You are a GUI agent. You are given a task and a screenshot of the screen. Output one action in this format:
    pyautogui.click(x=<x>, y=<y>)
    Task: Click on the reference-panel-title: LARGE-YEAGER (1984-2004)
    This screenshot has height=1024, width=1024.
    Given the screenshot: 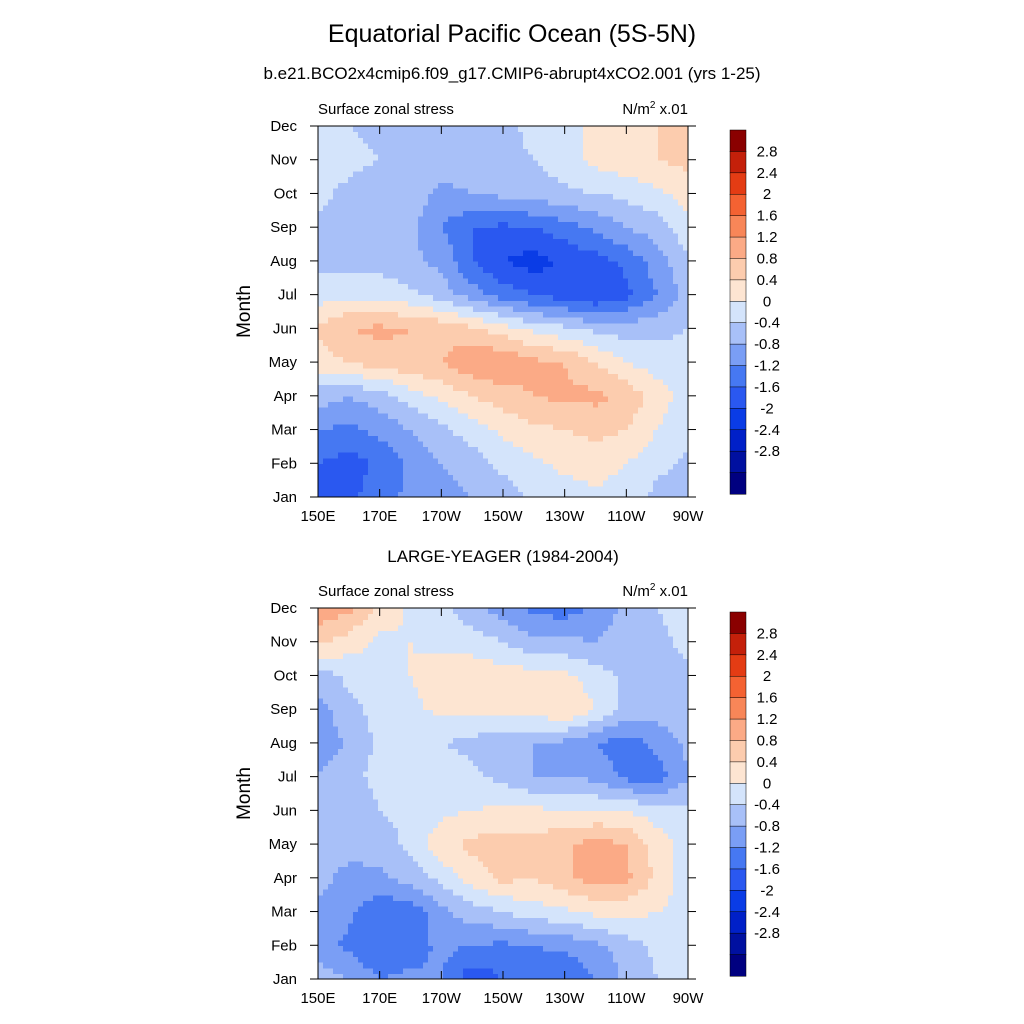 What is the action you would take?
    pyautogui.click(x=503, y=556)
    